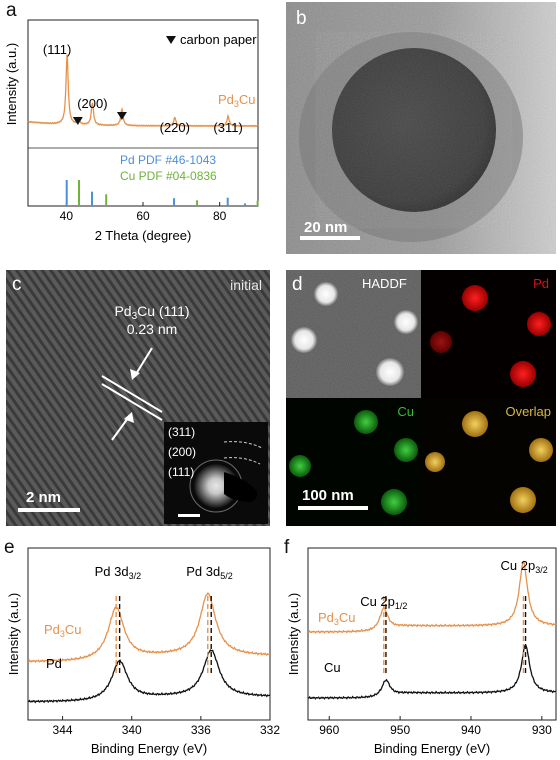  Describe the element at coordinates (143, 235) in the screenshot. I see `xrd-xlabel: 2 Theta (degree)` at that location.